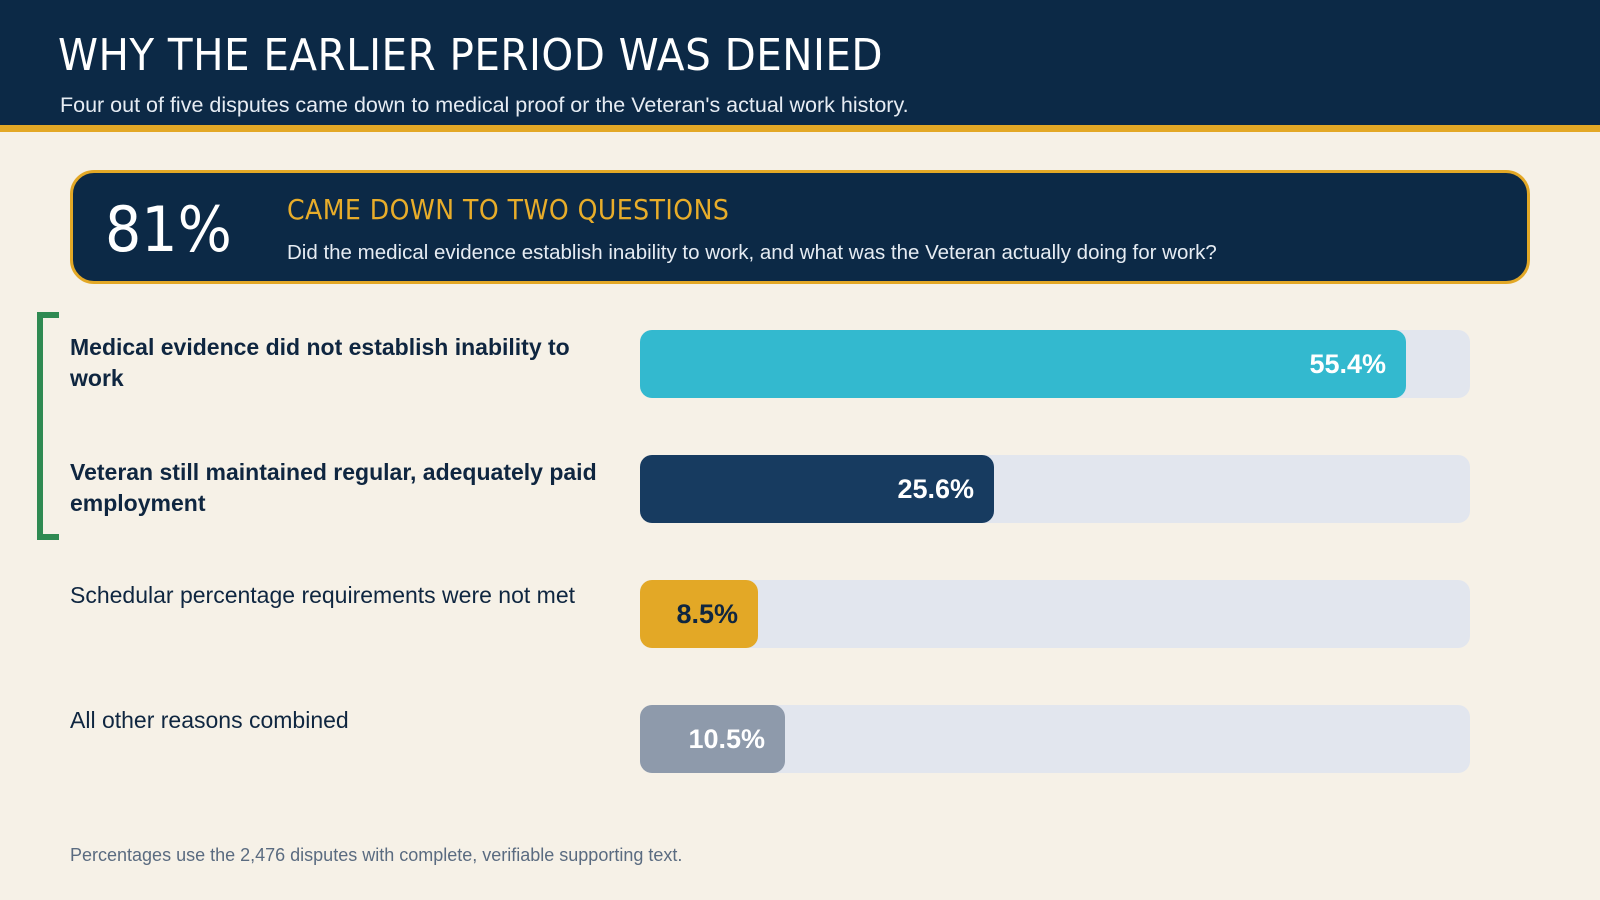 This screenshot has height=900, width=1600. I want to click on callout-stat: 81%, so click(168, 229).